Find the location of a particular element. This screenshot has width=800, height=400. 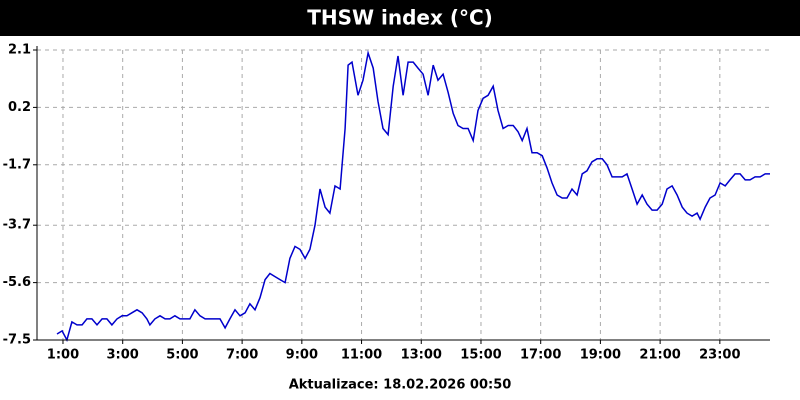

x-tick-label: 15:00 is located at coordinates (480, 355).